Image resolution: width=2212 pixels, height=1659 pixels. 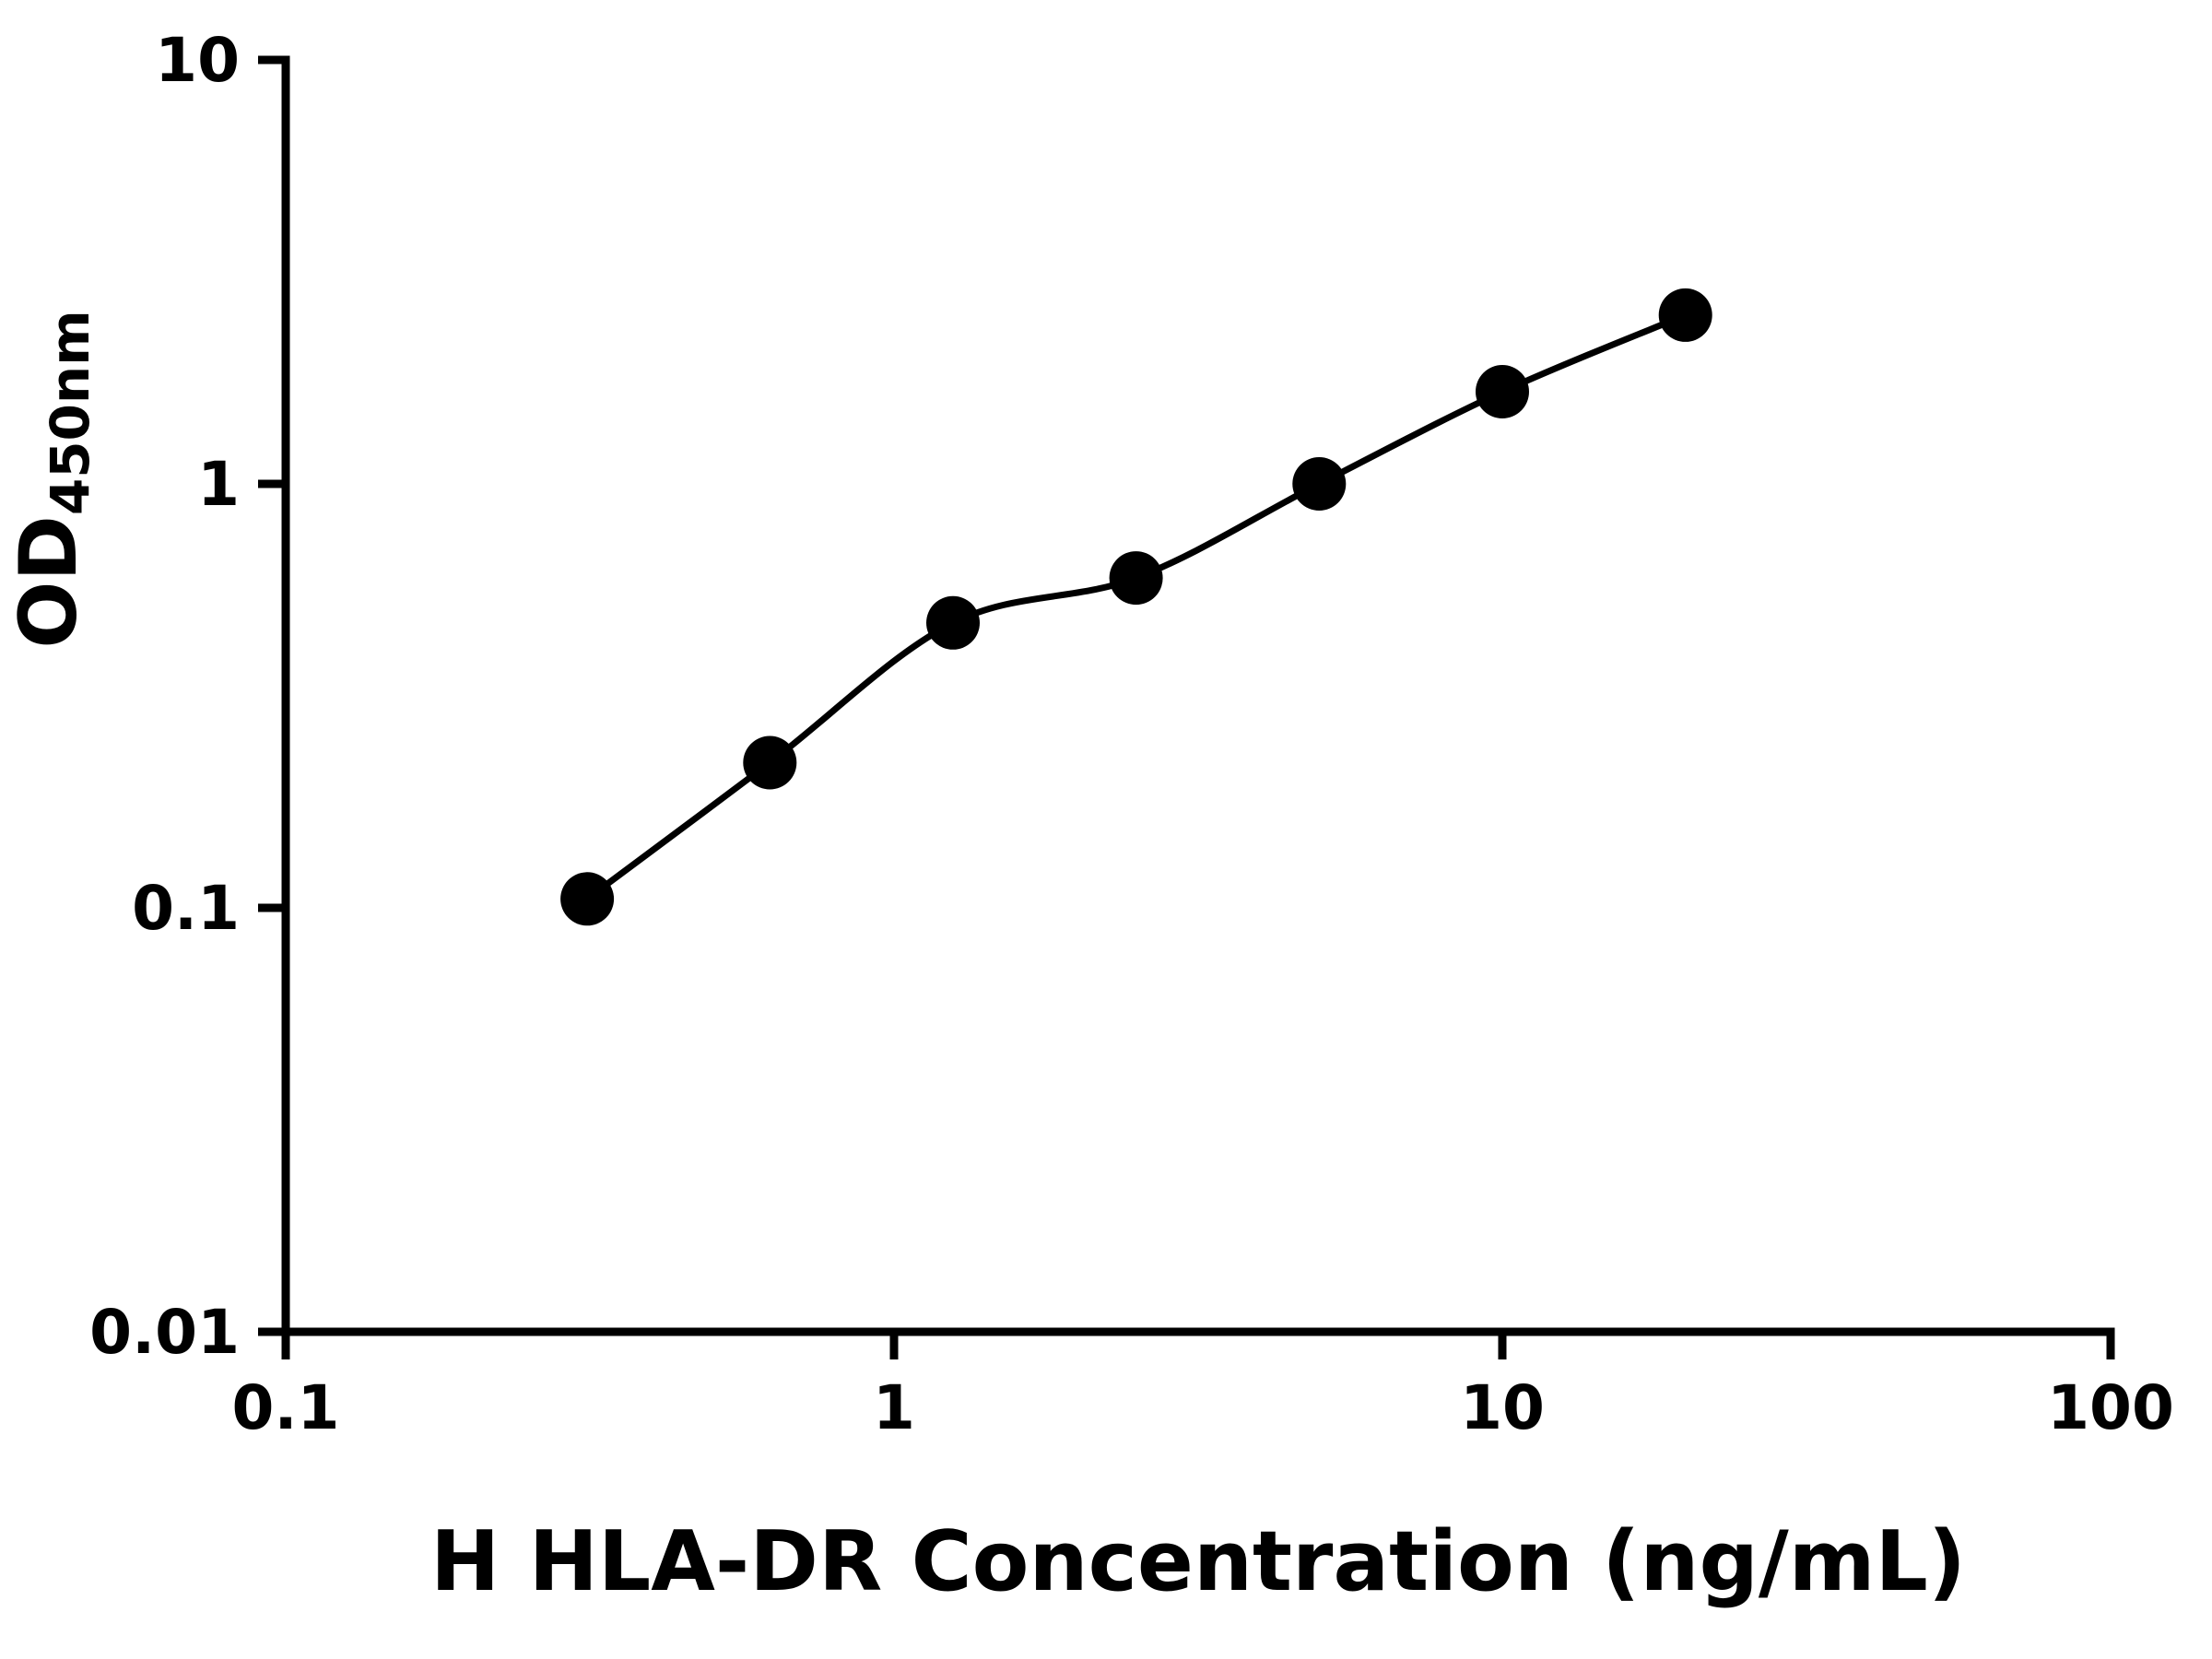 I want to click on y-tick-label: 0.1, so click(x=186, y=908).